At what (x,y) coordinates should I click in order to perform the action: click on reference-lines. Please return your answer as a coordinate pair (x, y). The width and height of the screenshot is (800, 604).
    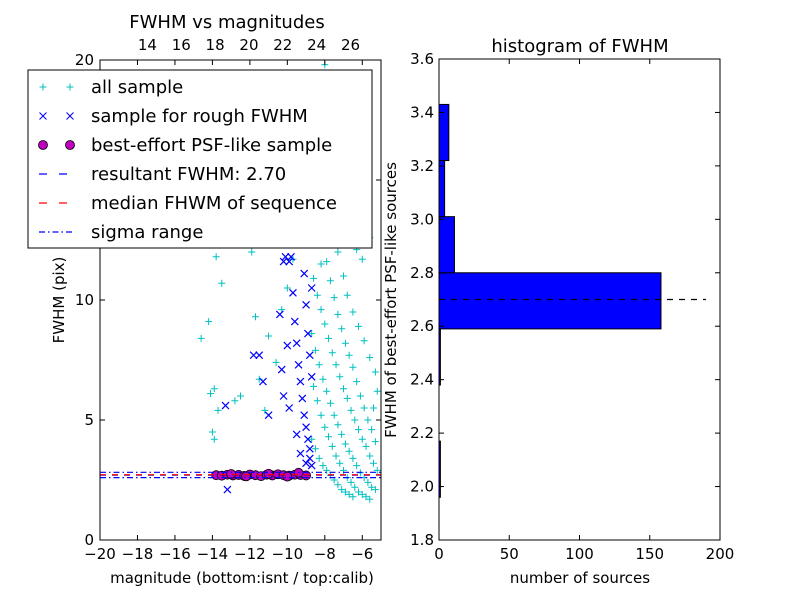
    Looking at the image, I should click on (240, 475).